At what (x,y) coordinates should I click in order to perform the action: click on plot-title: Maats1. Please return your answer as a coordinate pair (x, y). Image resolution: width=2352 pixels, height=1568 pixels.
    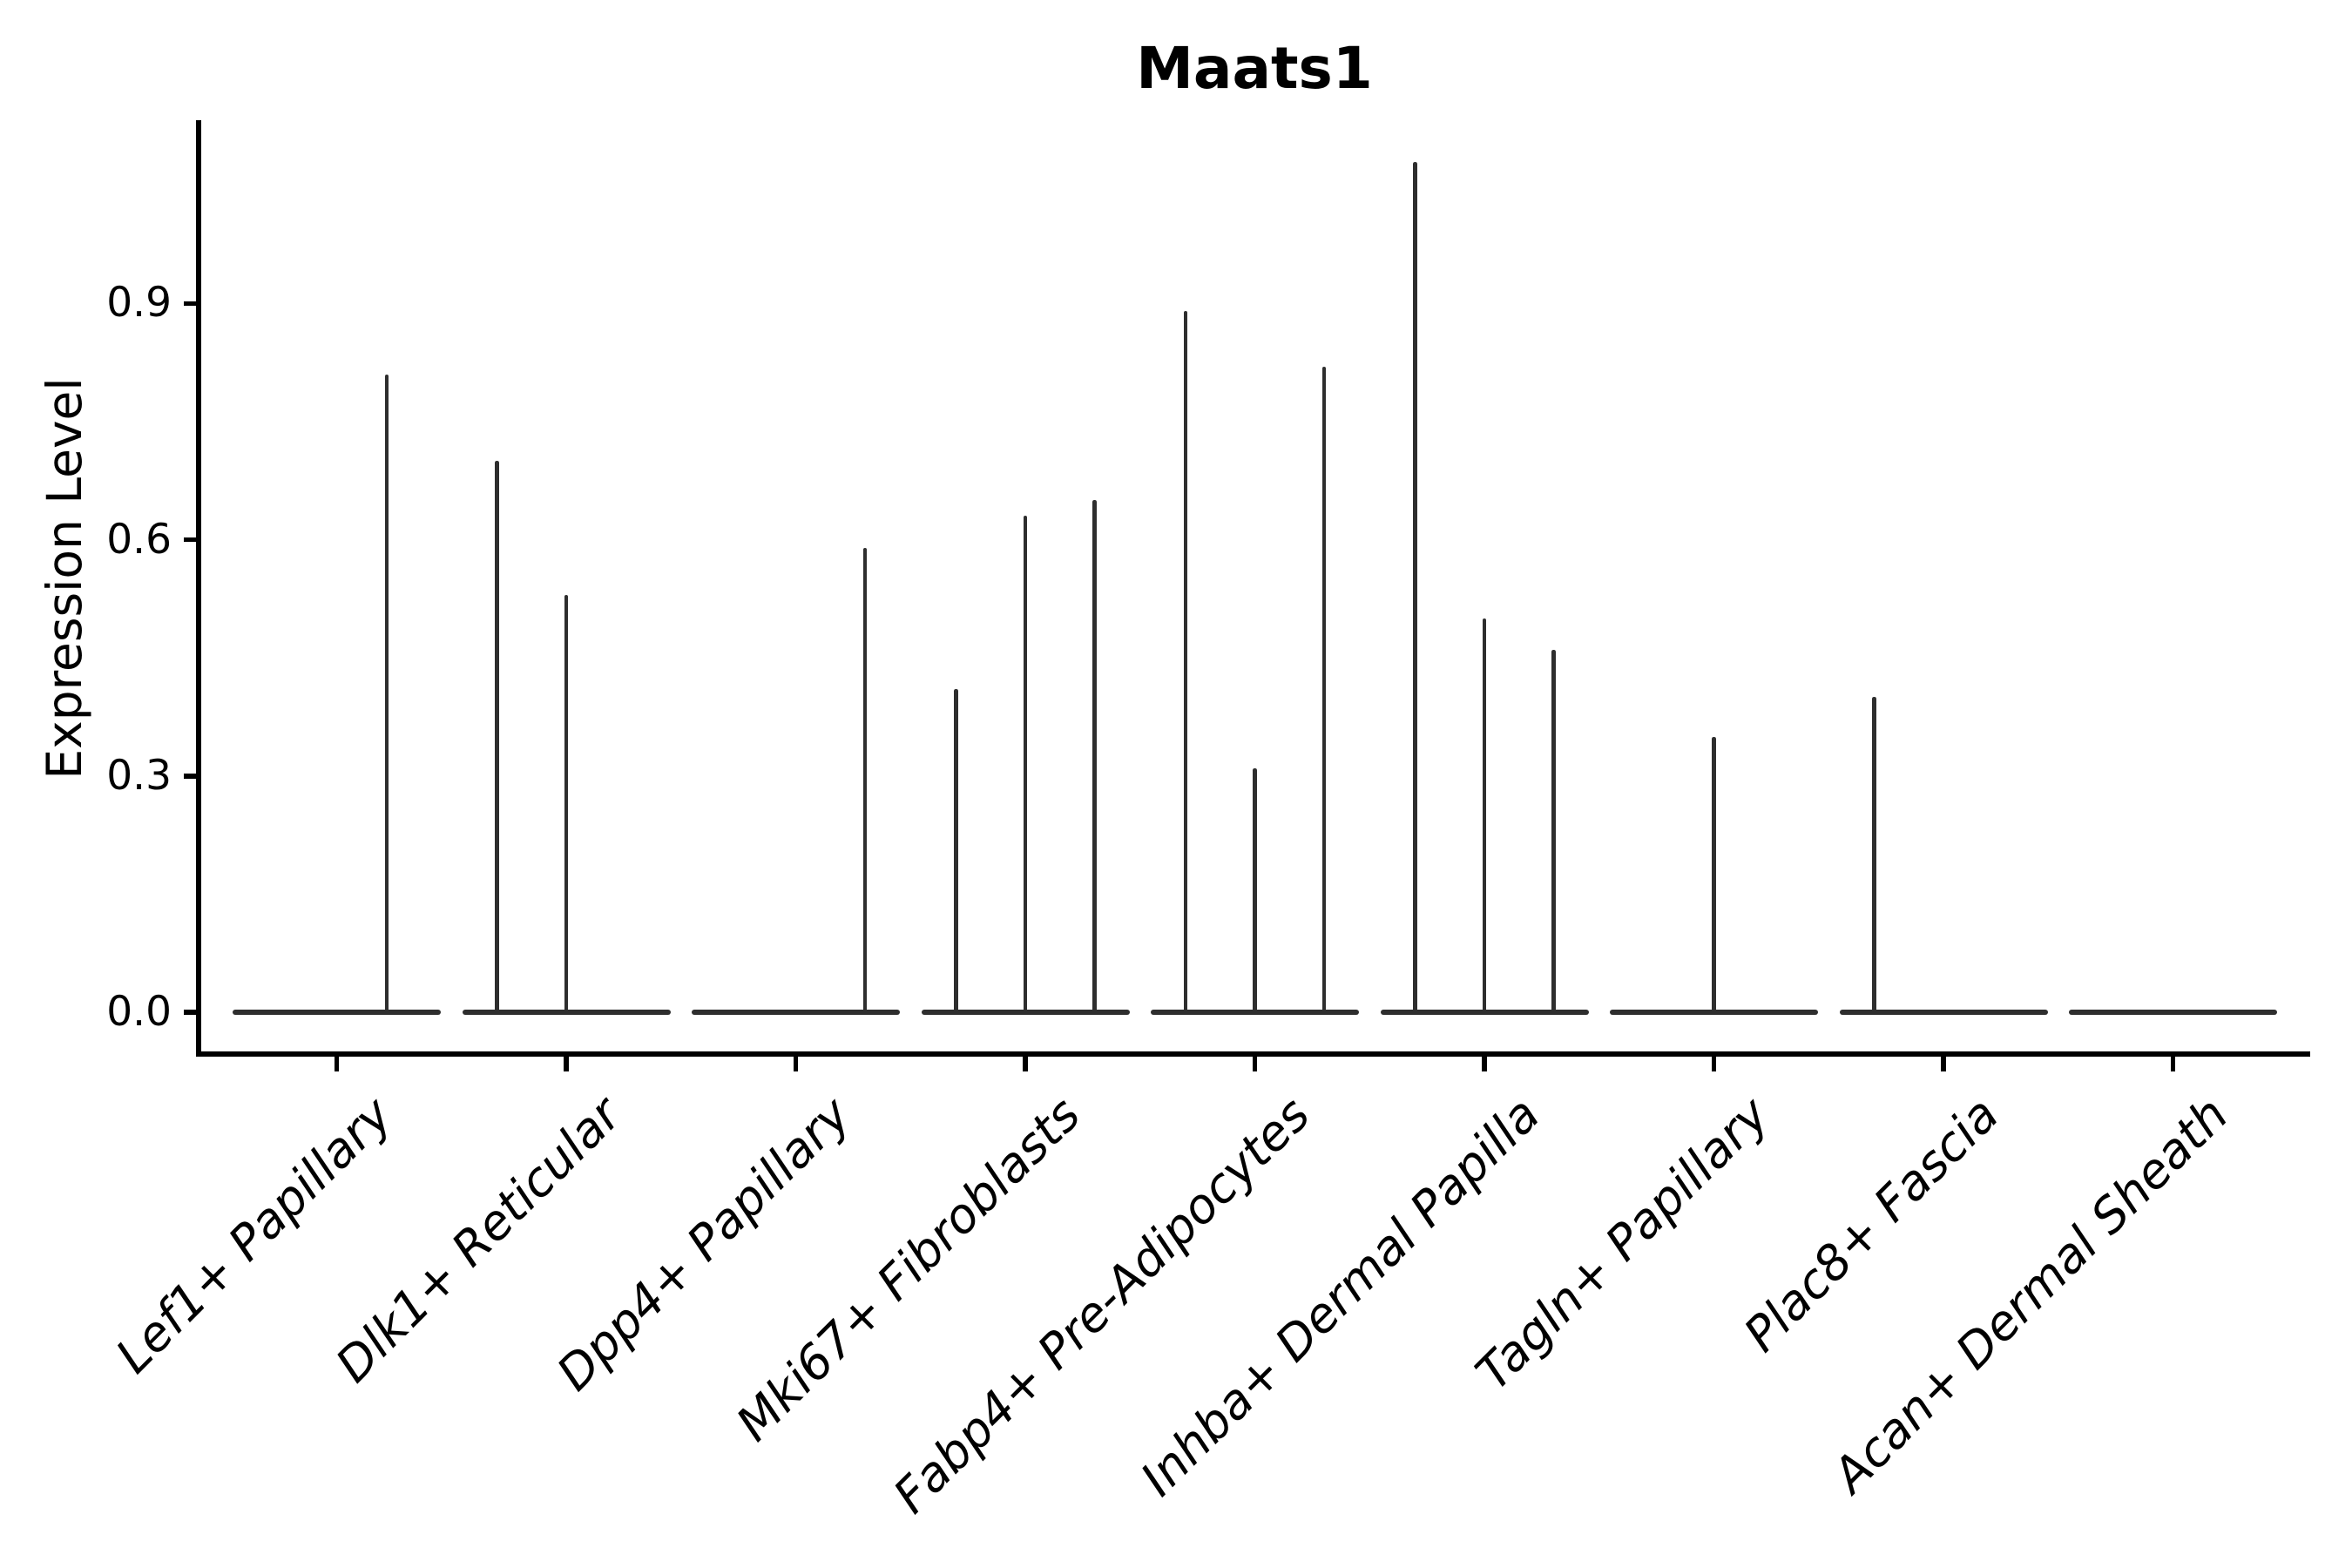
    Looking at the image, I should click on (1254, 68).